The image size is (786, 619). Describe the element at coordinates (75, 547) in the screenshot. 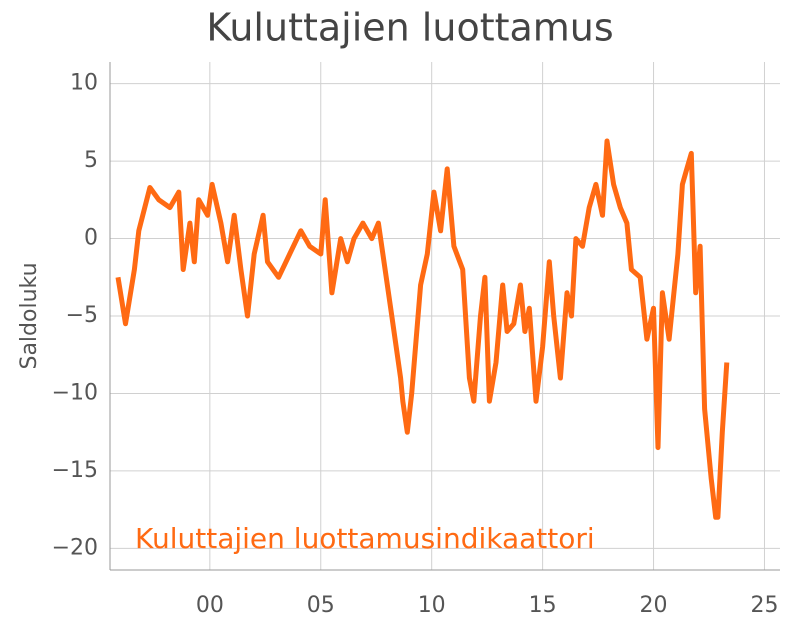

I see `y-tick-label: −20` at that location.